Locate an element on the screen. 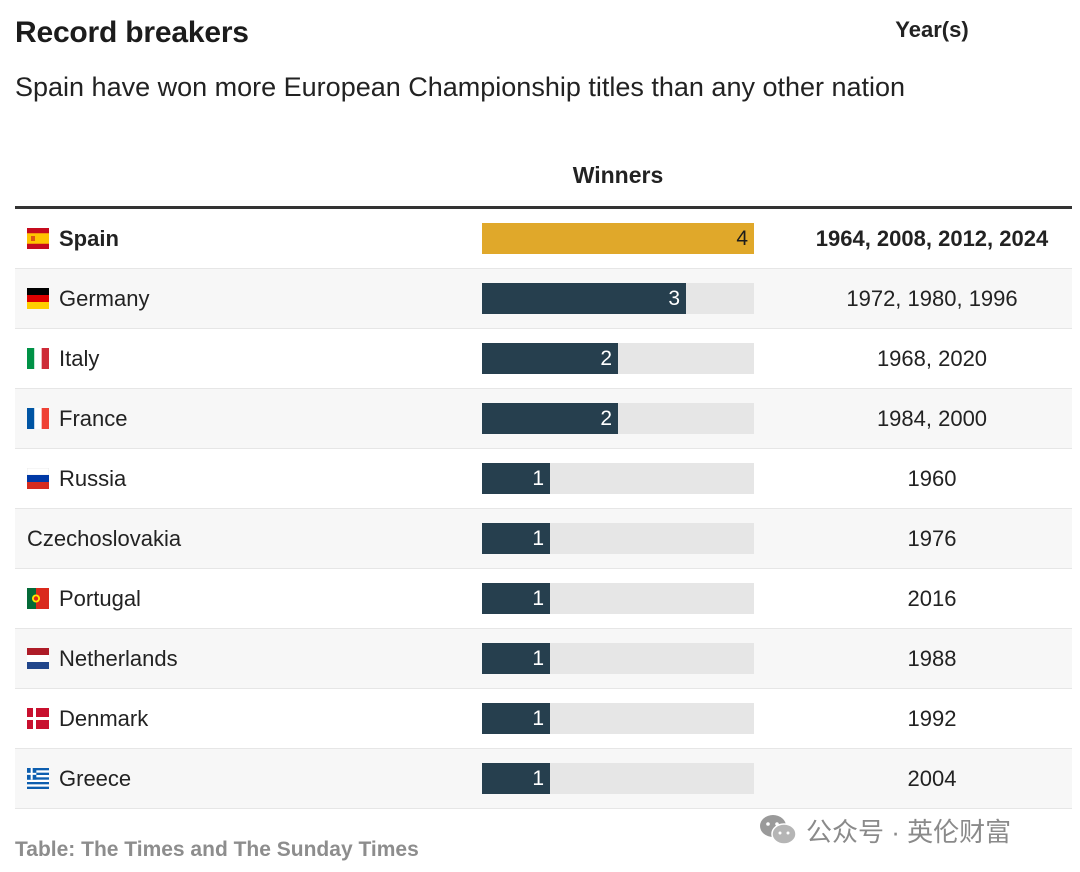  germany-flag-icon is located at coordinates (38, 298).